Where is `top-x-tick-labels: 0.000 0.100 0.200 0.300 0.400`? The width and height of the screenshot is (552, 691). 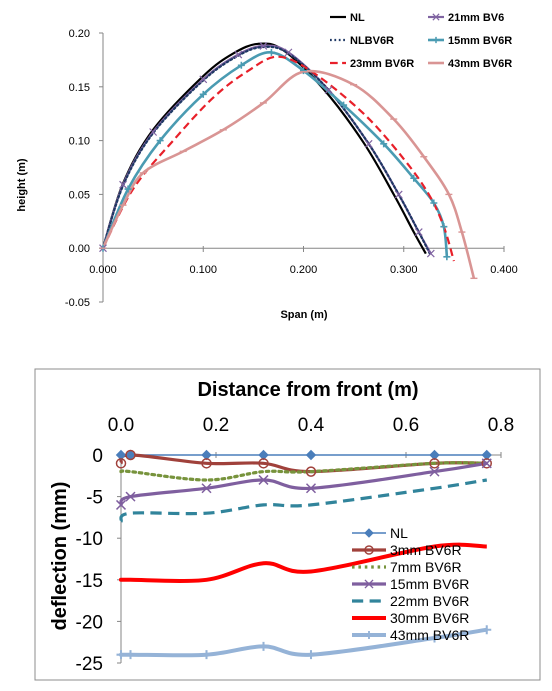
top-x-tick-labels: 0.000 0.100 0.200 0.300 0.400 is located at coordinates (303, 270).